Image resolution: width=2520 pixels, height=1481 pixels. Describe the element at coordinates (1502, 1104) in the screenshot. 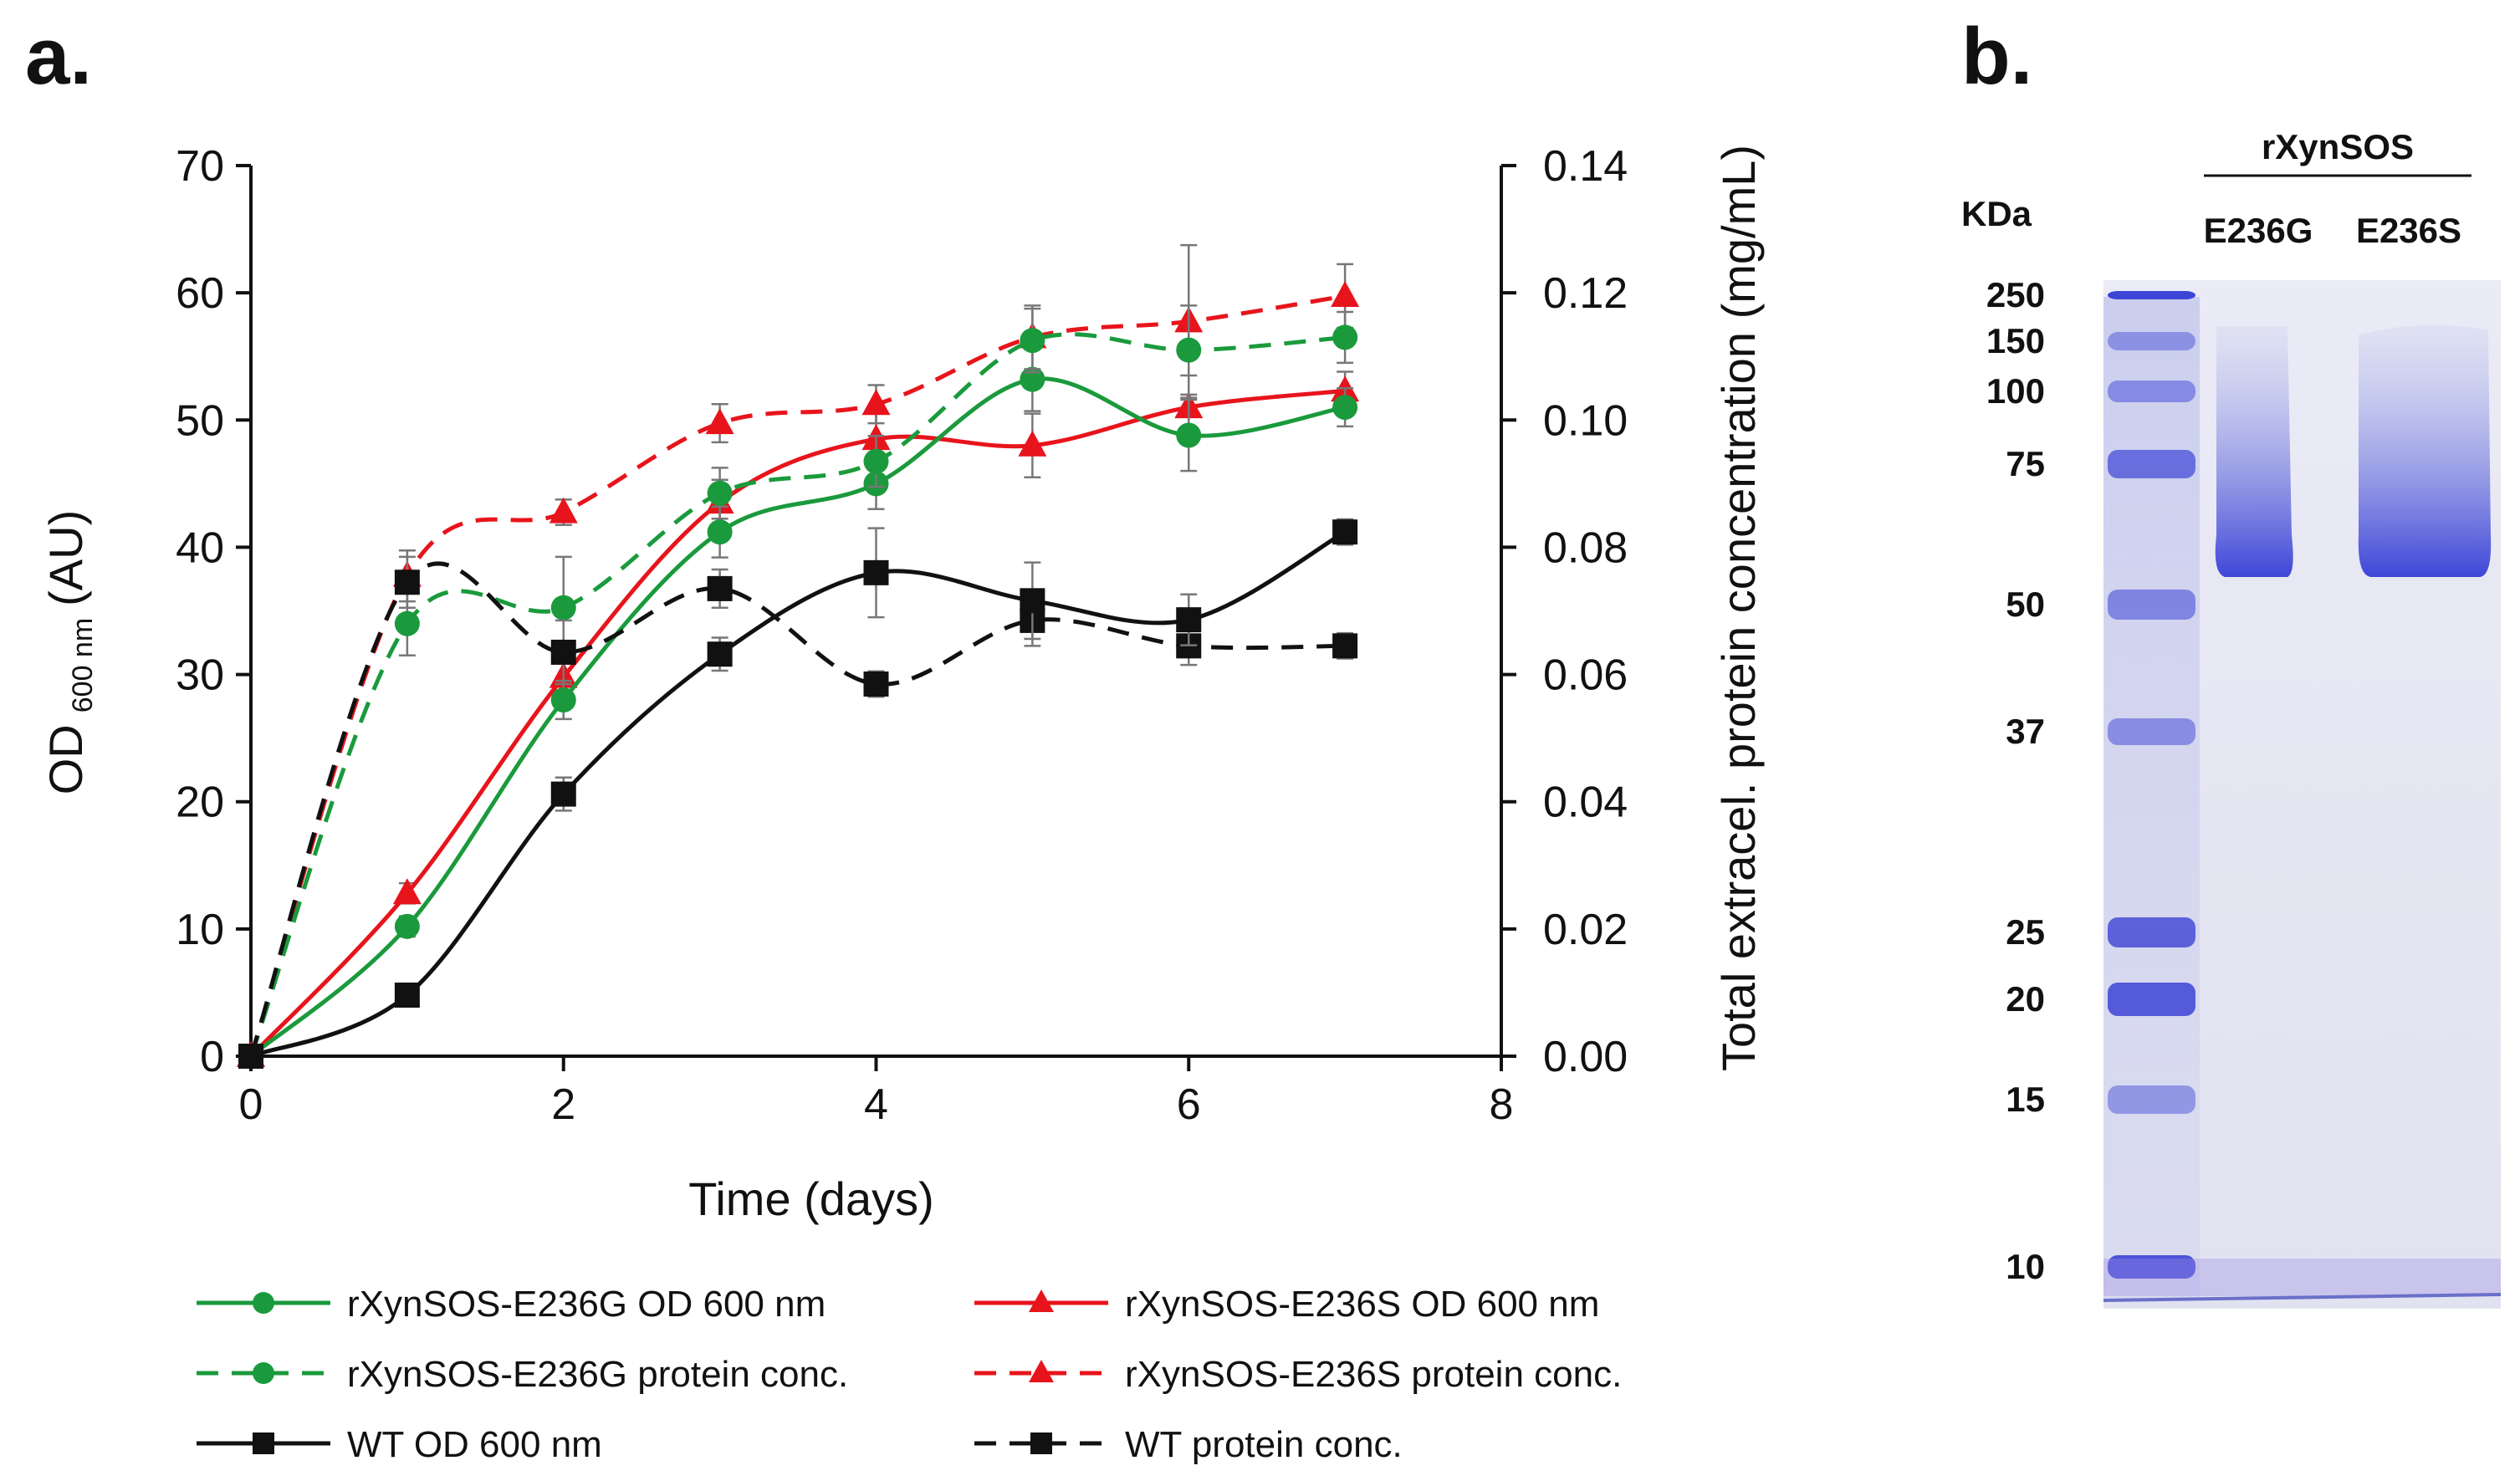

I see `x-tick-label: 8` at that location.